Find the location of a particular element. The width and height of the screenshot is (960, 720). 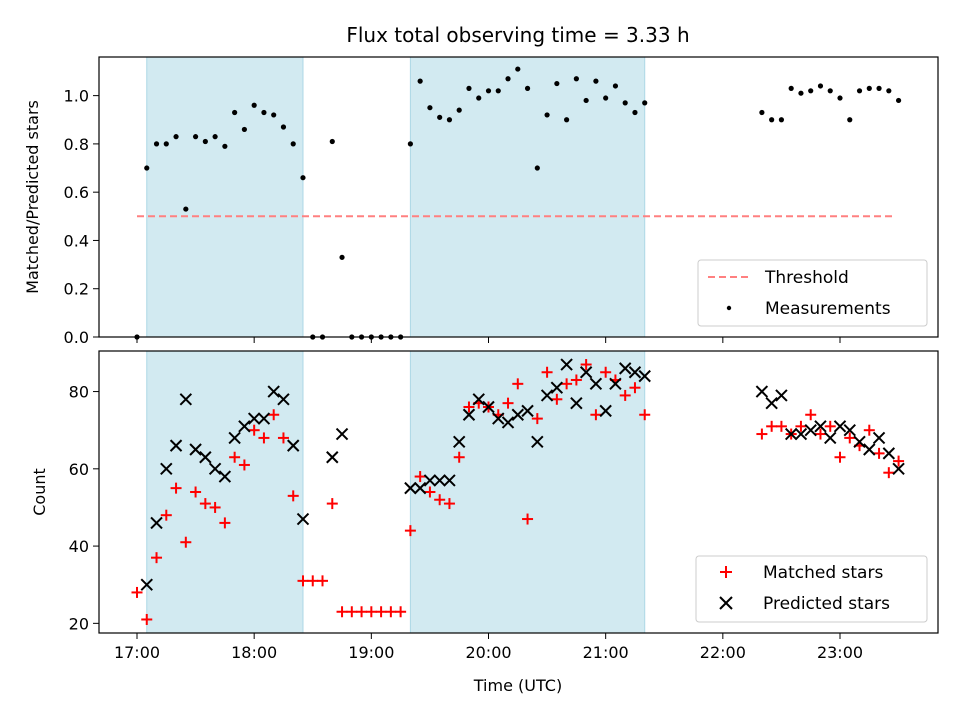

legend-measurements-label: Measurements is located at coordinates (828, 309).